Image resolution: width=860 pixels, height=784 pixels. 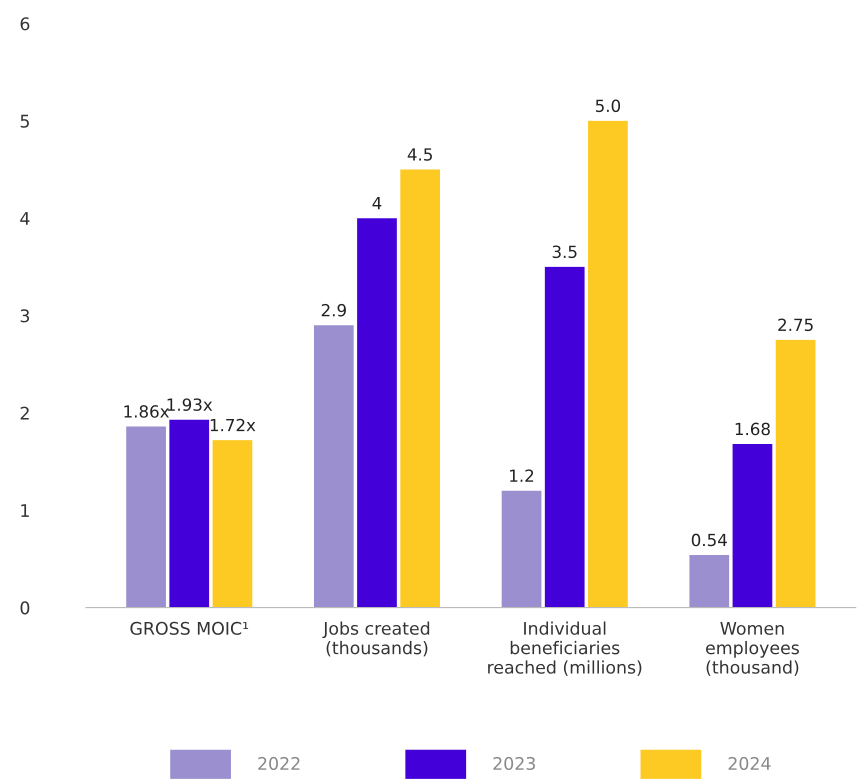 What do you see at coordinates (233, 425) in the screenshot?
I see `data-label: 1.72x` at bounding box center [233, 425].